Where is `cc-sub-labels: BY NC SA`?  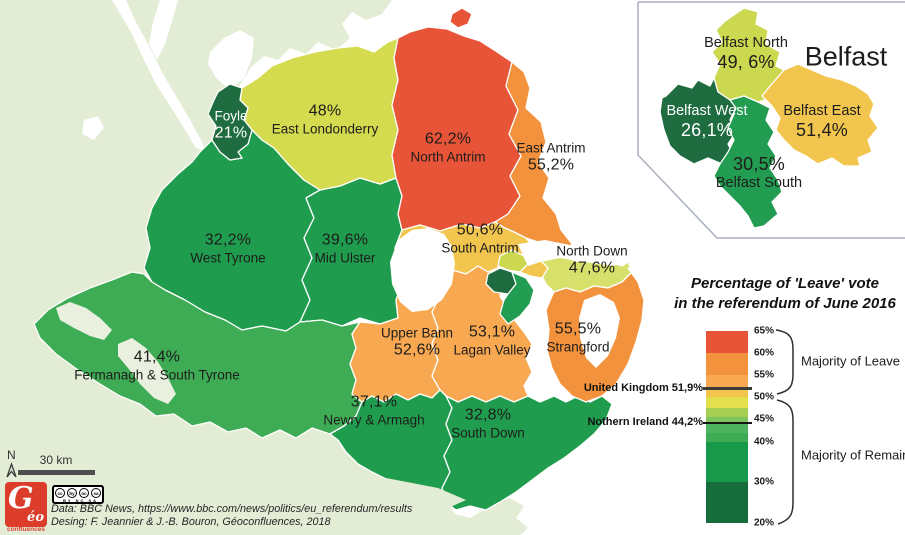
cc-sub-labels: BY NC SA is located at coordinates (81, 500).